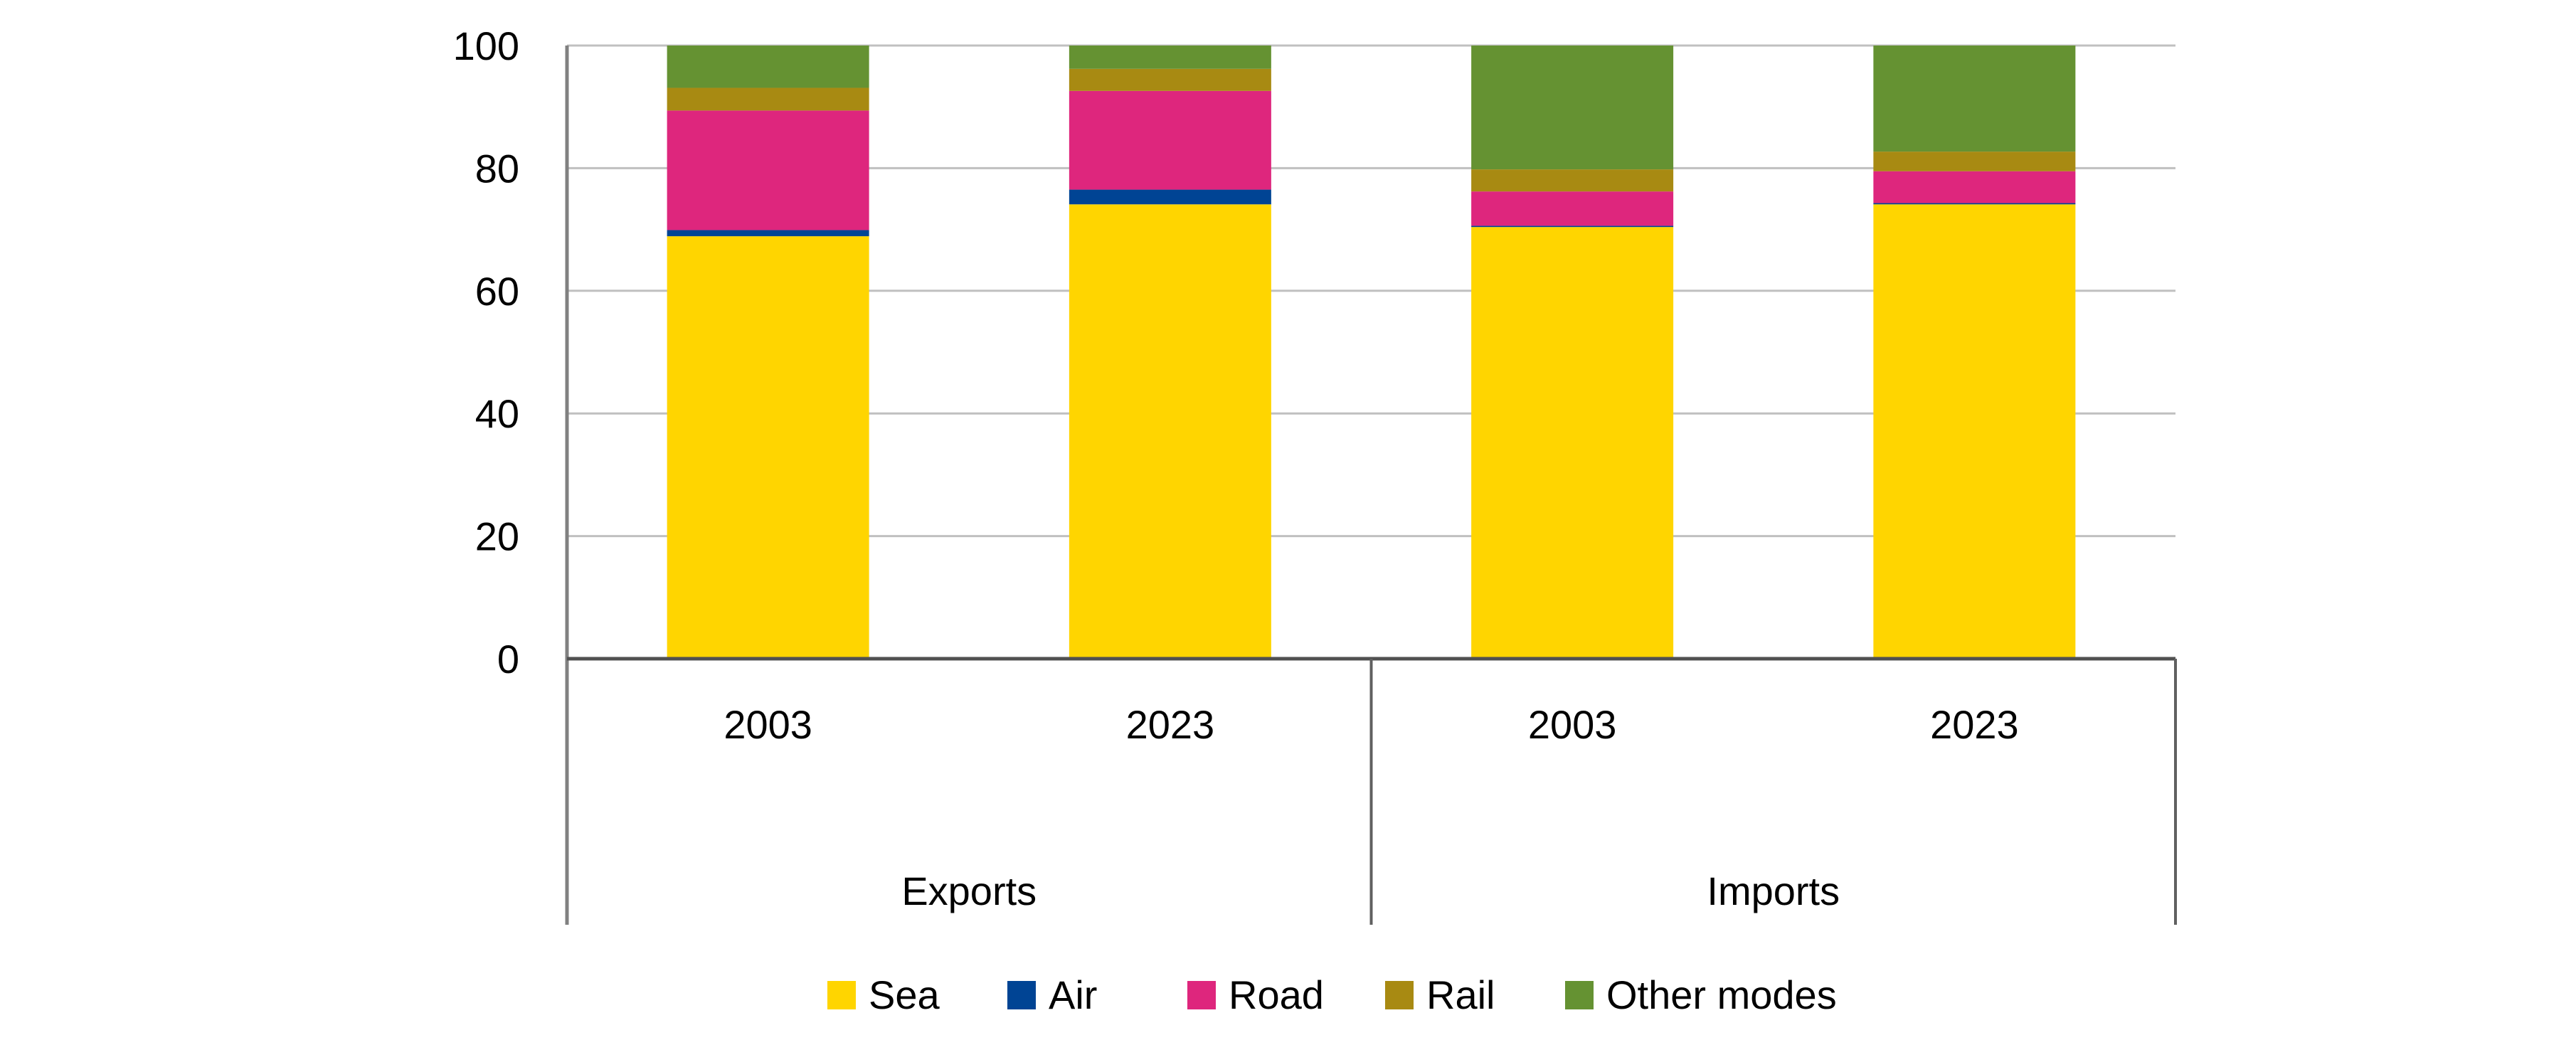  What do you see at coordinates (1773, 891) in the screenshot?
I see `group-label: Imports` at bounding box center [1773, 891].